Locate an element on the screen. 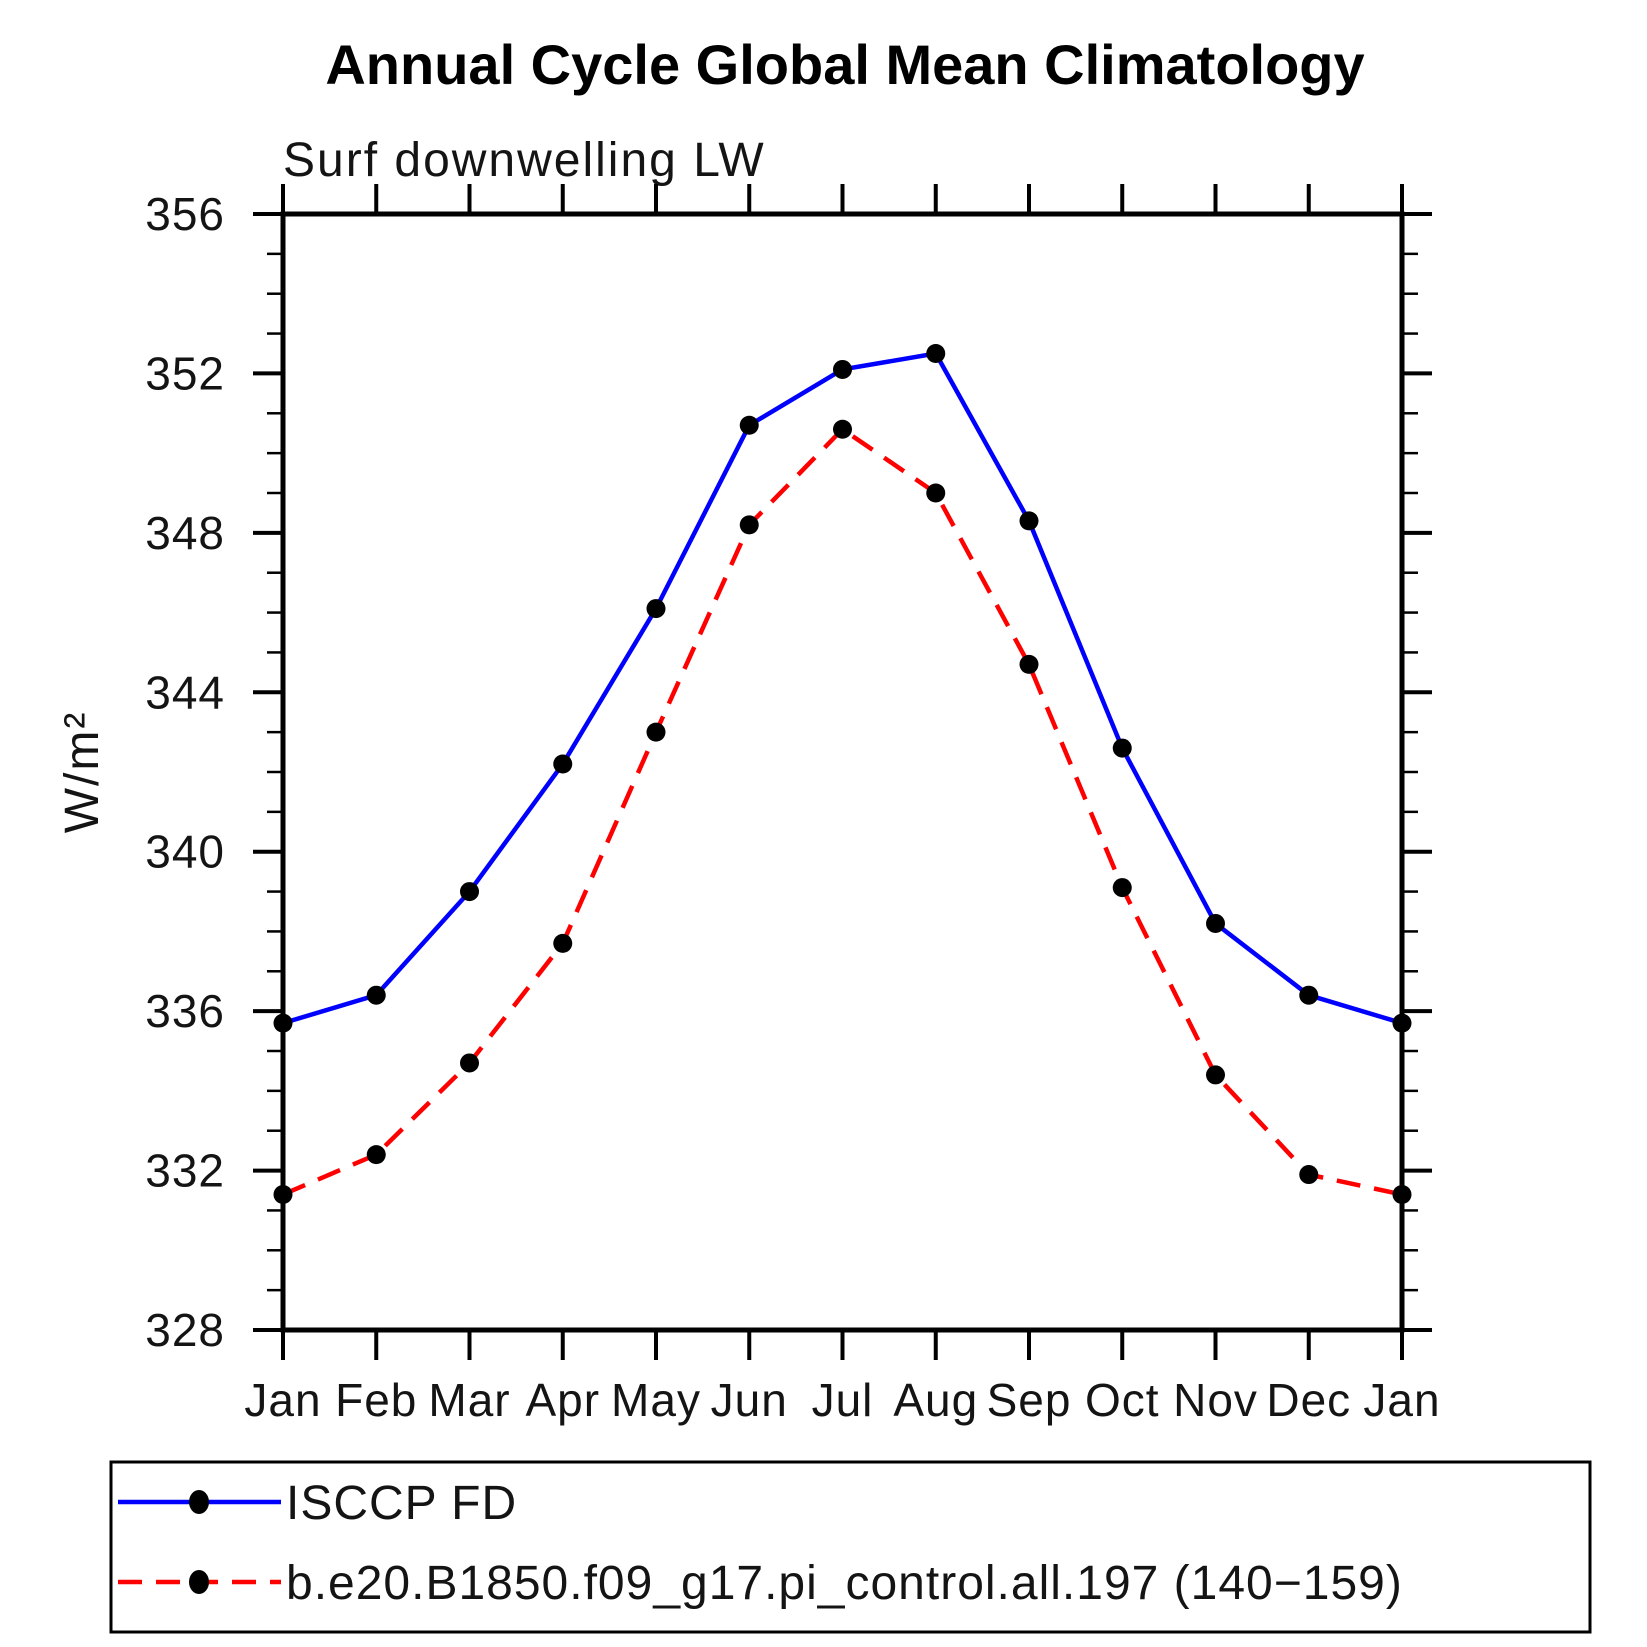  x-tick-label: Jul is located at coordinates (843, 1400).